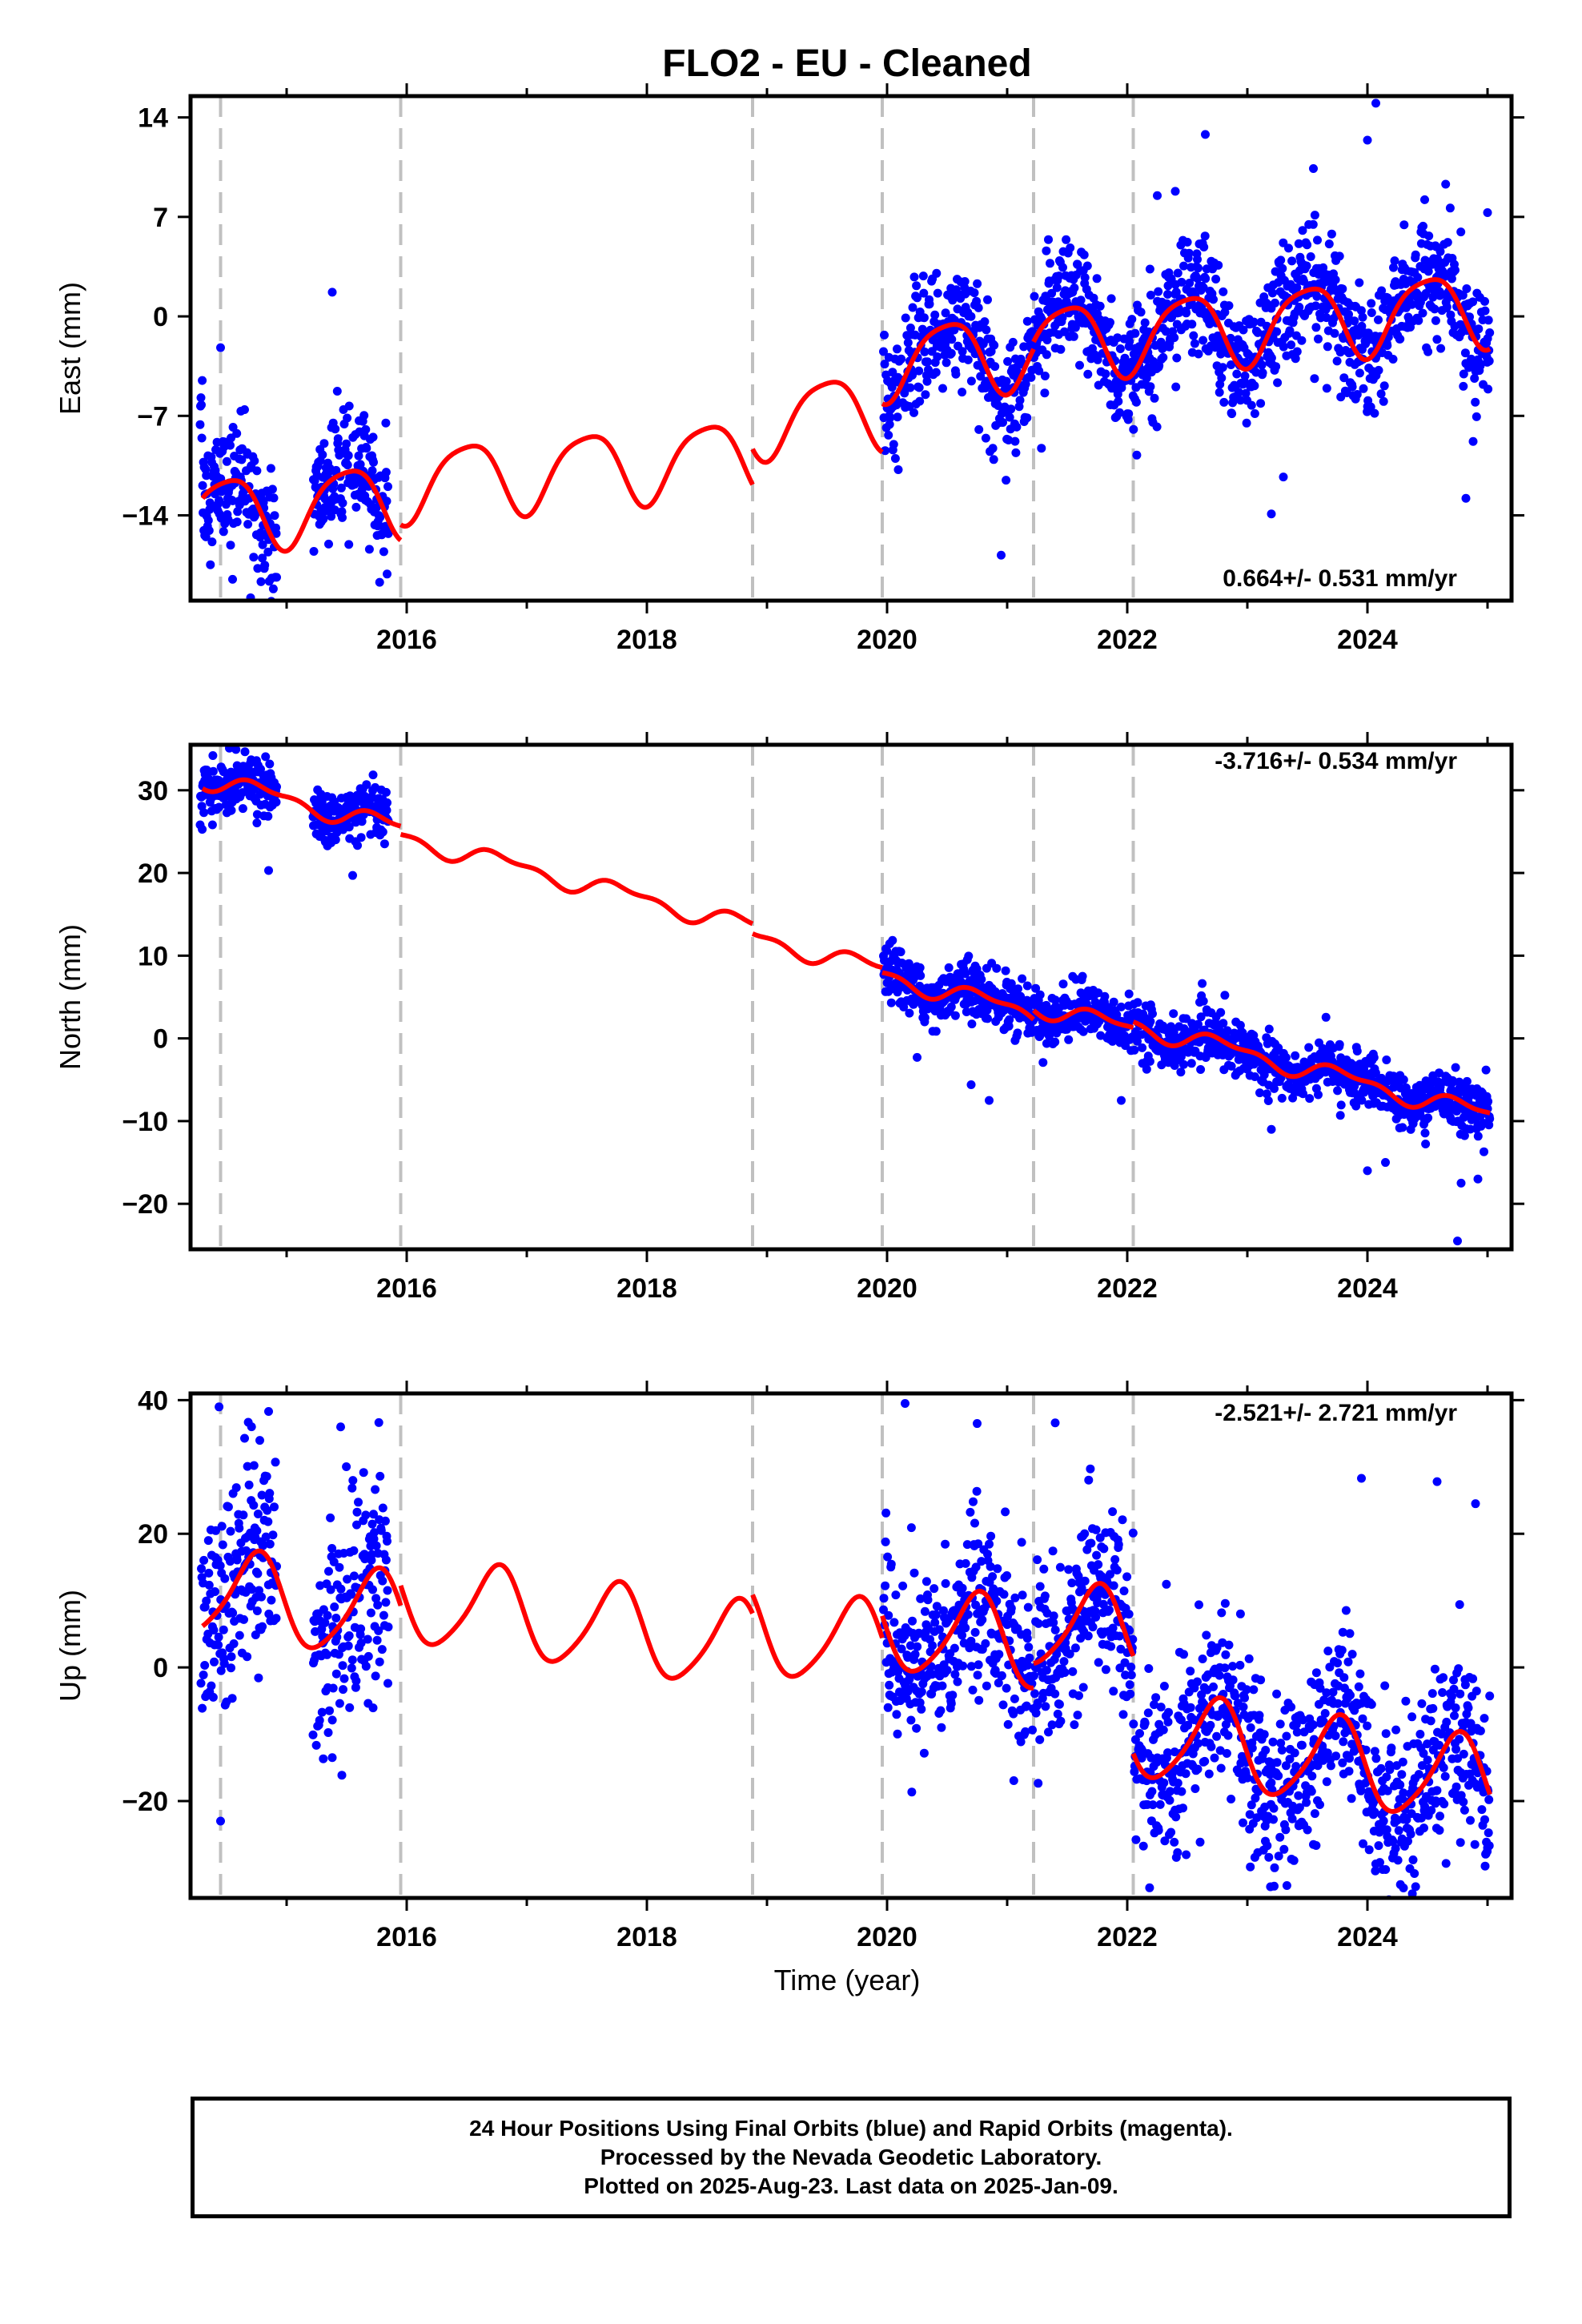 The image size is (1582, 2324). I want to click on x-tick-label: 2022, so click(1127, 640).